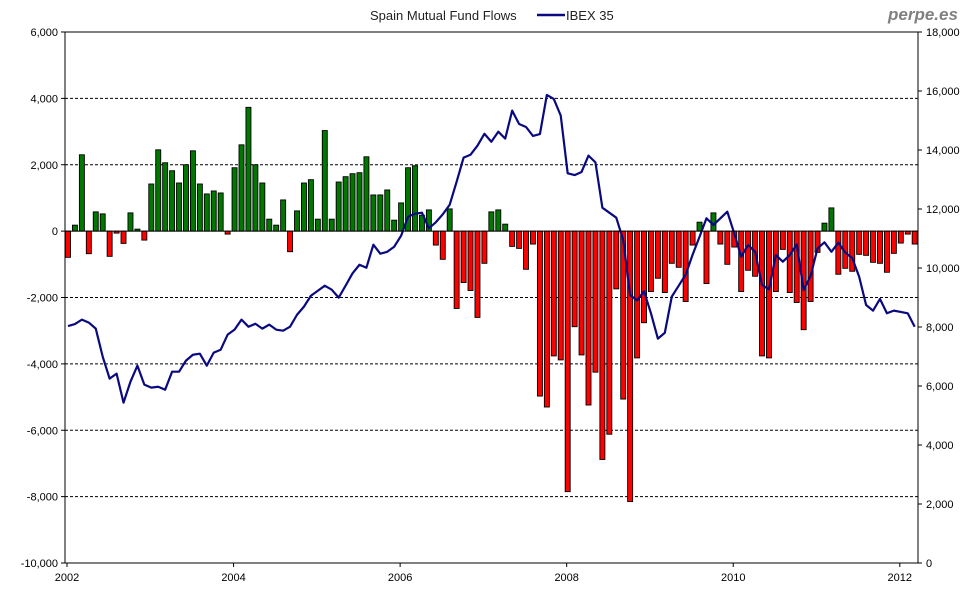  Describe the element at coordinates (400, 578) in the screenshot. I see `x-tick-label: 2006` at that location.